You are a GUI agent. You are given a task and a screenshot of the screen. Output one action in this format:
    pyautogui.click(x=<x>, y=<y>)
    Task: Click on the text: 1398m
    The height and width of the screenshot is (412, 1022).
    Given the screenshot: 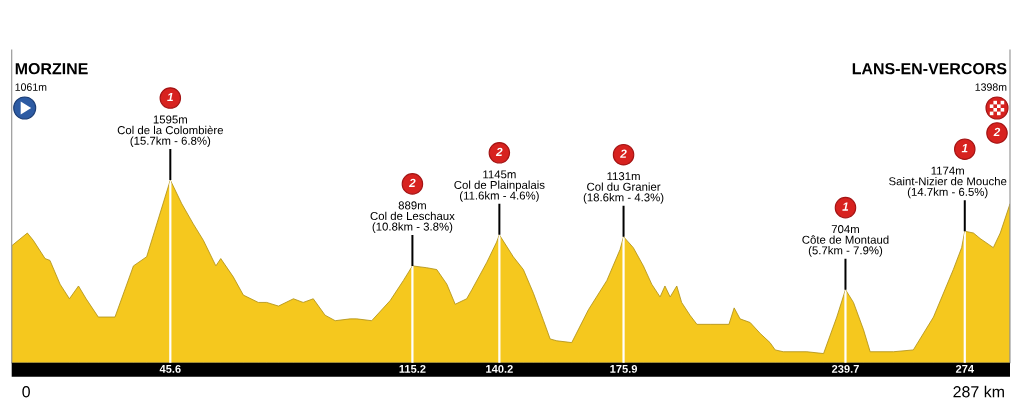 What is the action you would take?
    pyautogui.click(x=991, y=87)
    